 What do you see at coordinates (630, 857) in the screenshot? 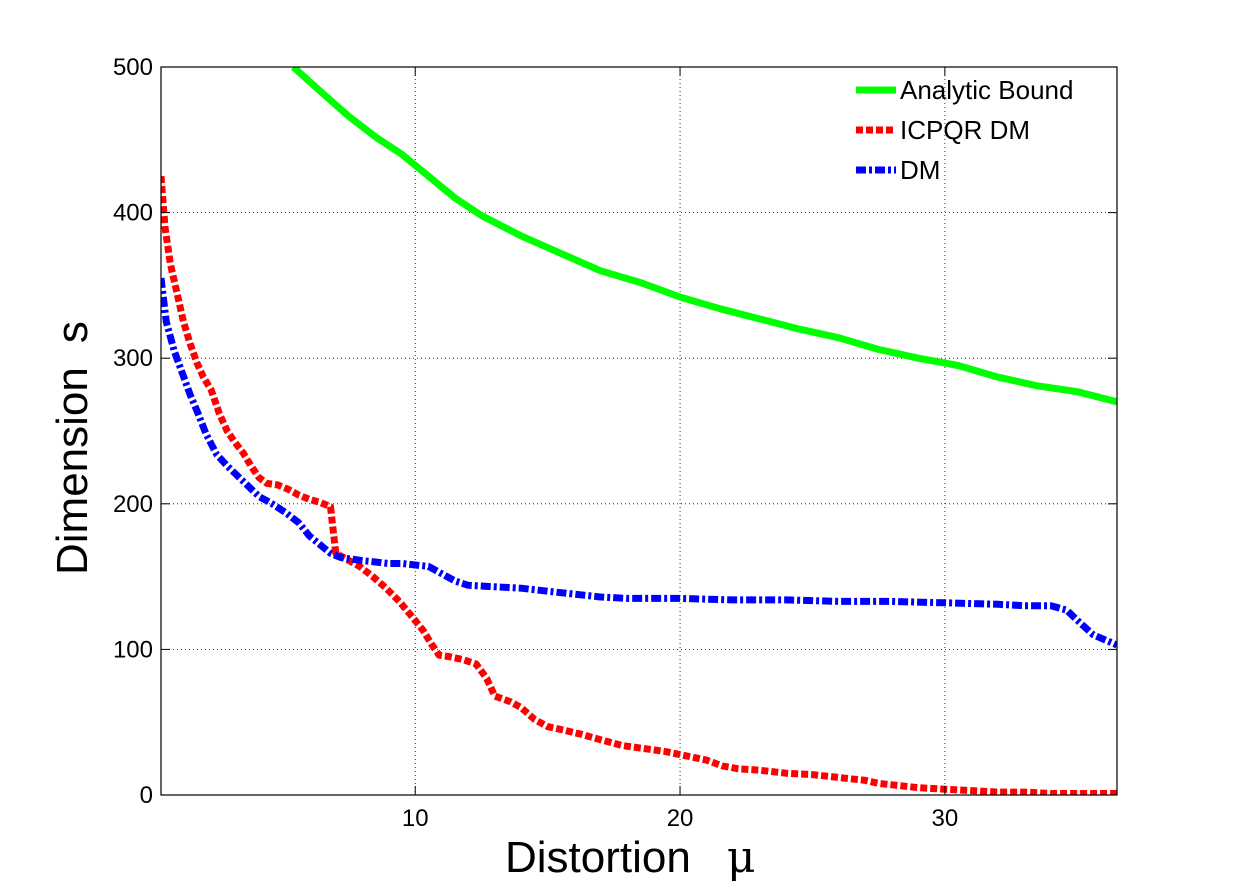
I see `x-axis-label: Distortion μ` at bounding box center [630, 857].